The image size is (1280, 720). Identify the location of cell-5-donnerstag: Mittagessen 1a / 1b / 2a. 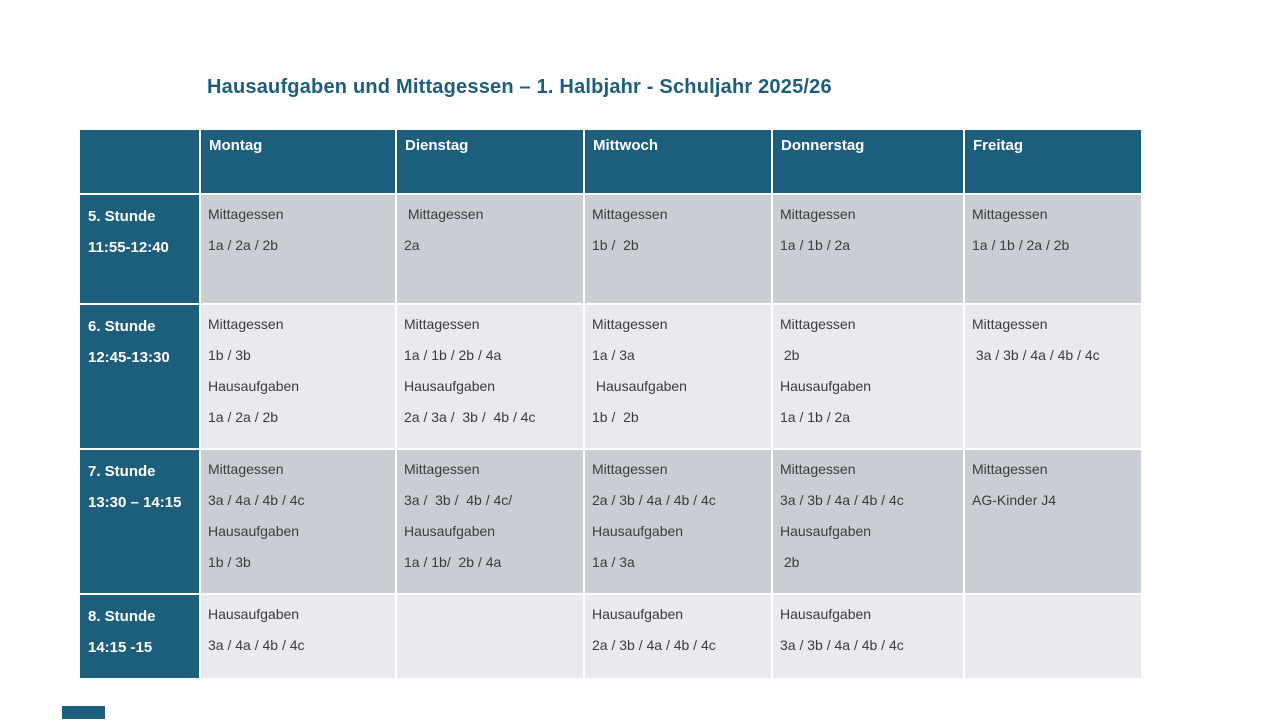
(868, 249).